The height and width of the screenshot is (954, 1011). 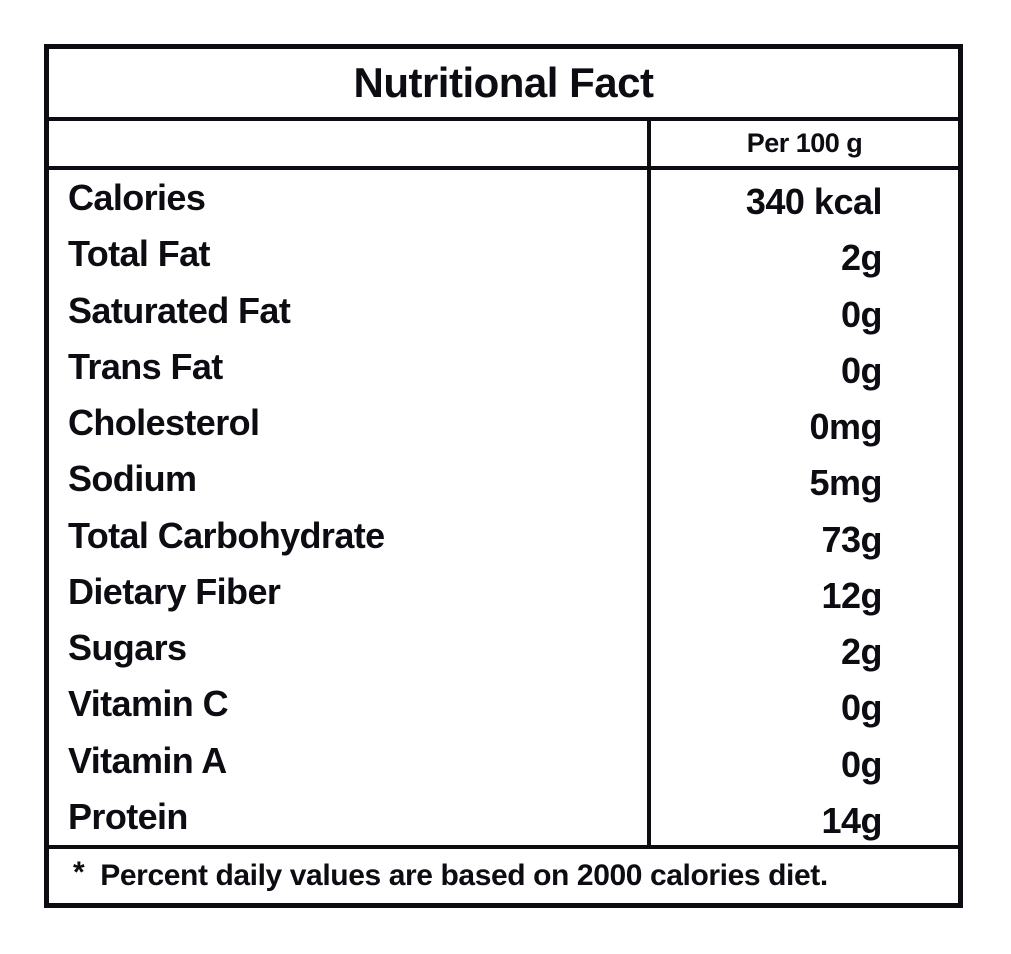 I want to click on table-row: Vitamin A 0g, so click(x=503, y=760).